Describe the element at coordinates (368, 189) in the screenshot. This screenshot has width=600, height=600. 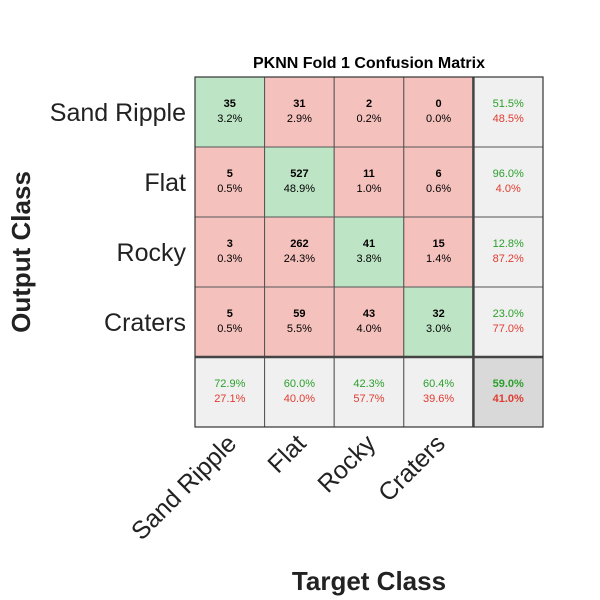
I see `cell-percent: 1.0%` at that location.